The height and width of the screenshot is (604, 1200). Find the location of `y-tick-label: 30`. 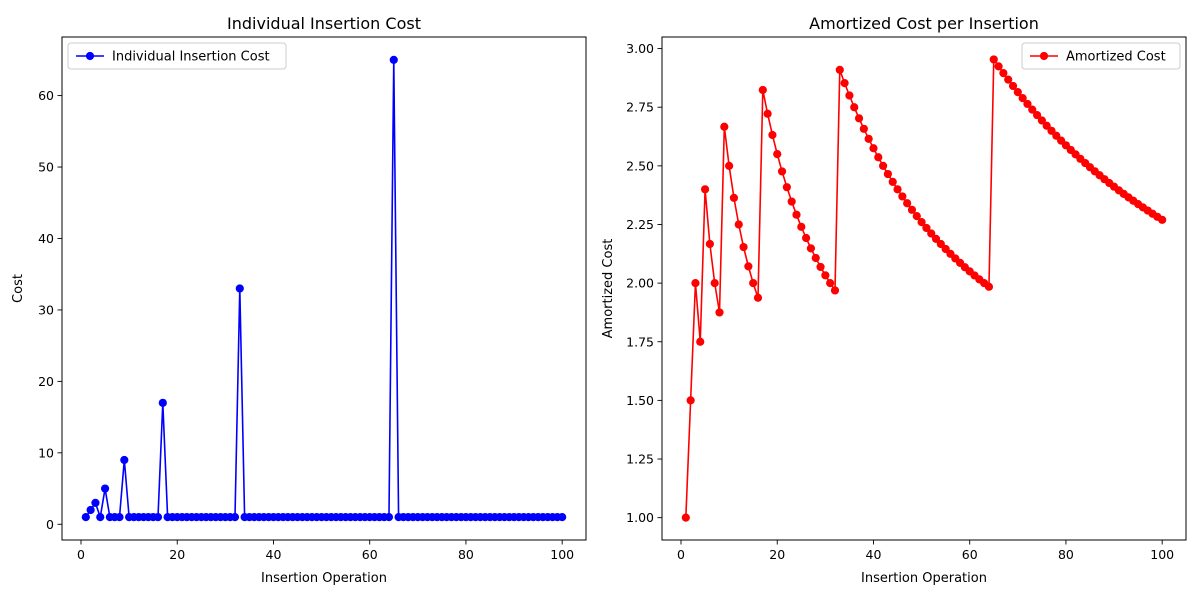

y-tick-label: 30 is located at coordinates (46, 309).